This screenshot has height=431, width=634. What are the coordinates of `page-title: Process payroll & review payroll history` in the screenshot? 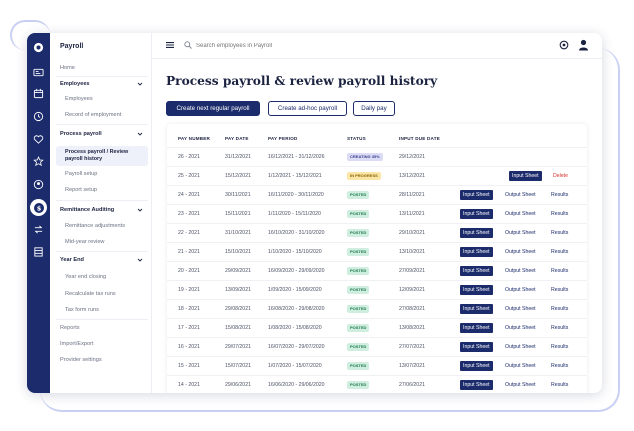 It's located at (302, 81).